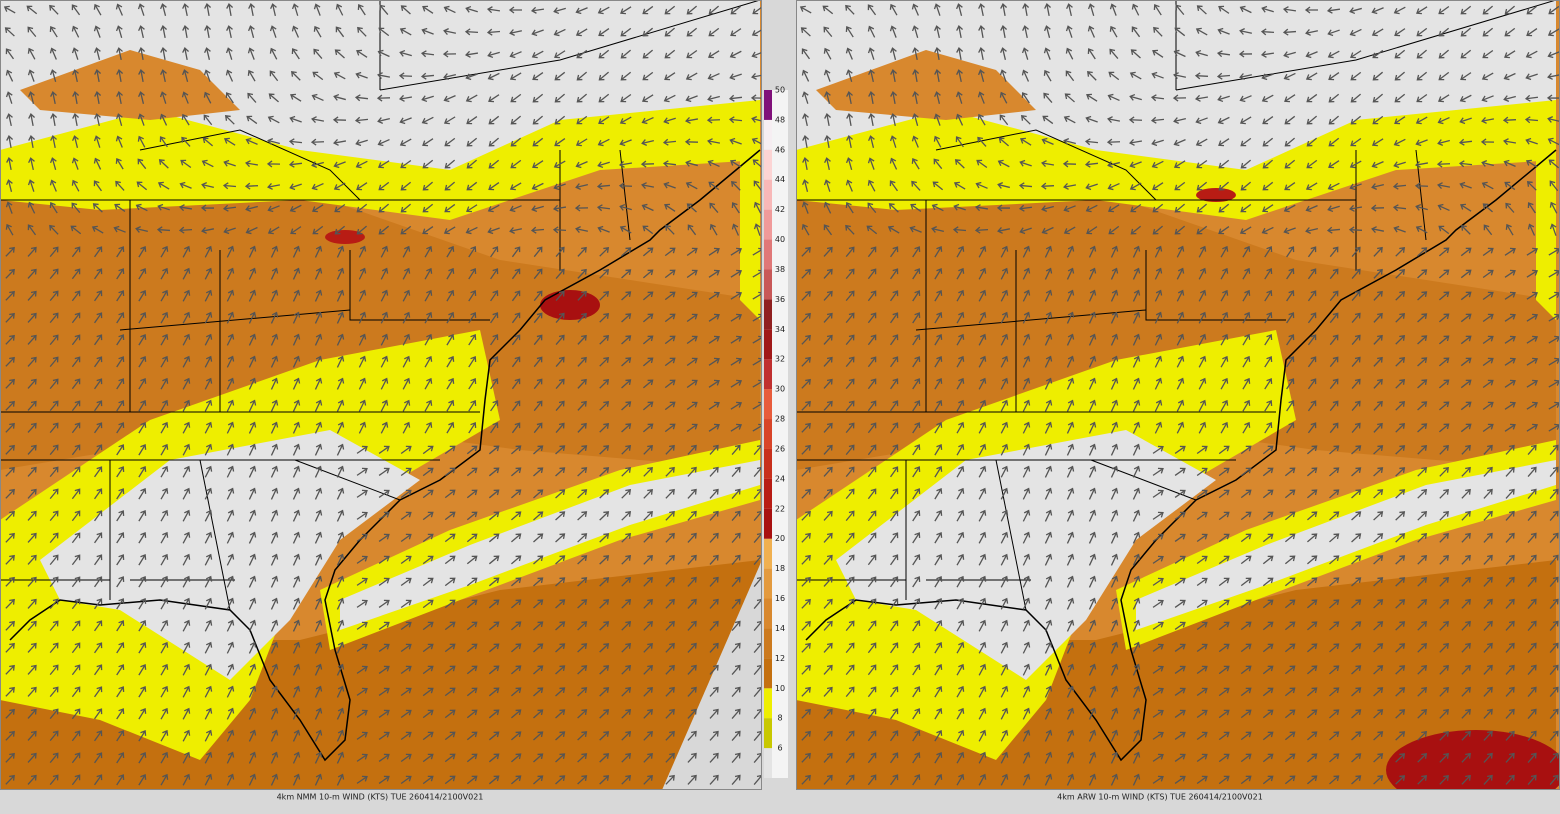 The width and height of the screenshot is (1560, 814). Describe the element at coordinates (780, 478) in the screenshot. I see `colorbar-label: 24` at that location.